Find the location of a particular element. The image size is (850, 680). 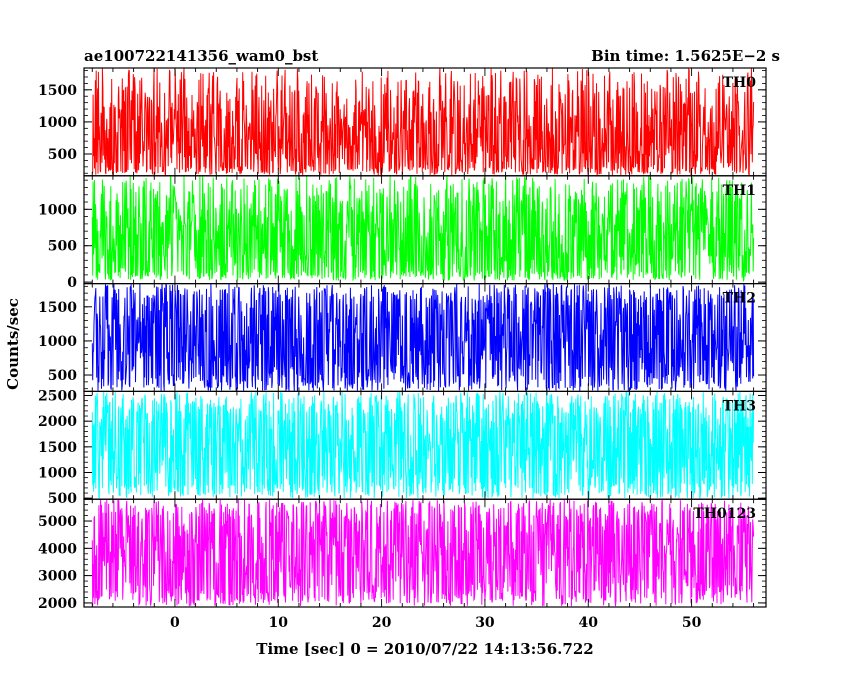

series-th0 is located at coordinates (423, 122).